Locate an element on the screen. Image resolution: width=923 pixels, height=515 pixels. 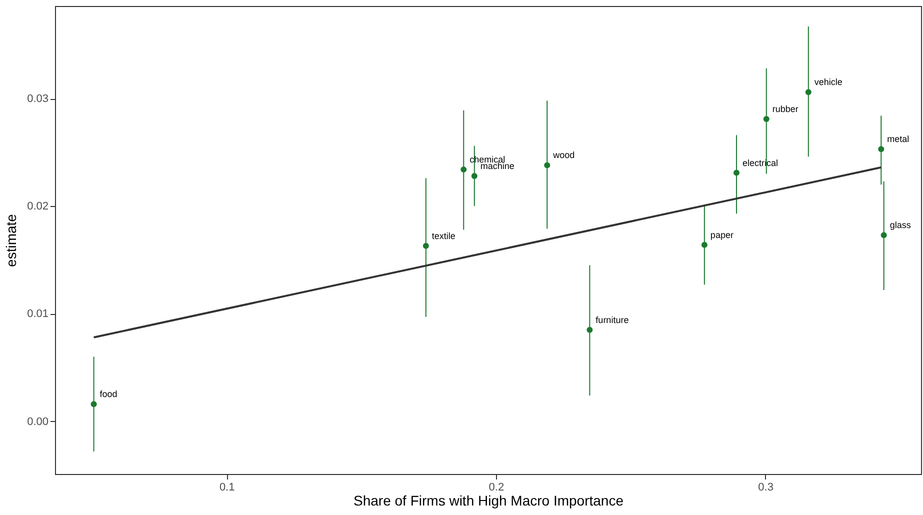
x-tick-label: 0.2 is located at coordinates (496, 488).